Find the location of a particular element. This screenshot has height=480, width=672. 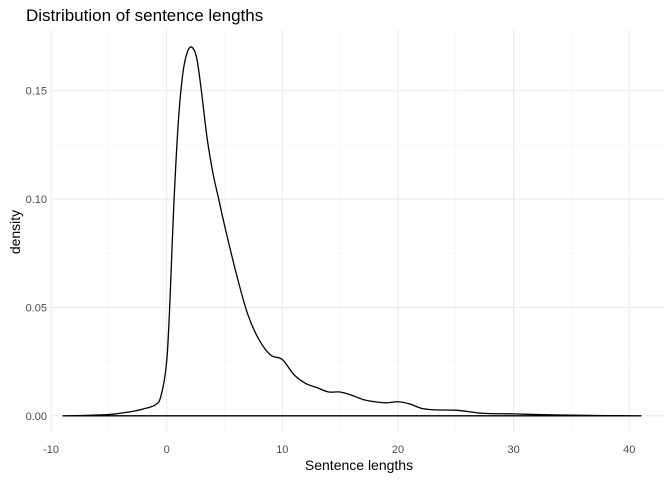

x-tick-labels: -10 0 10 20 30 40 is located at coordinates (339, 450).